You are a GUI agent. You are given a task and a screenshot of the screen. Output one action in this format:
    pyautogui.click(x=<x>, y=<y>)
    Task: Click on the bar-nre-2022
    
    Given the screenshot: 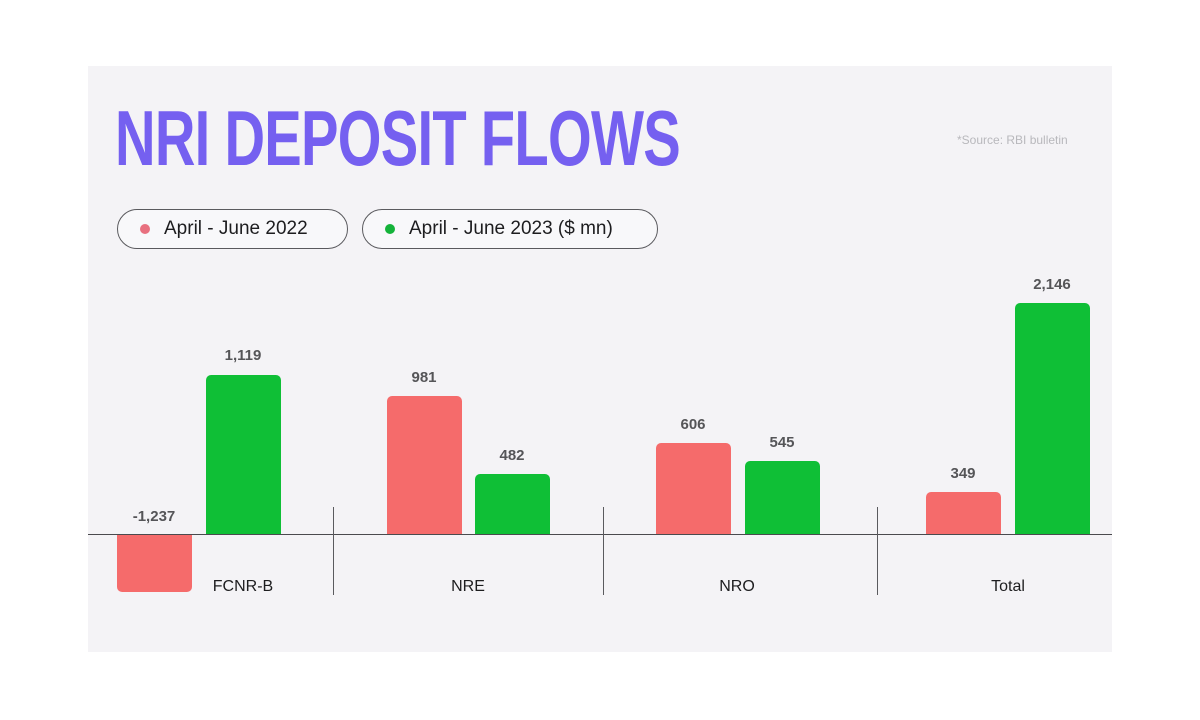 What is the action you would take?
    pyautogui.click(x=424, y=465)
    